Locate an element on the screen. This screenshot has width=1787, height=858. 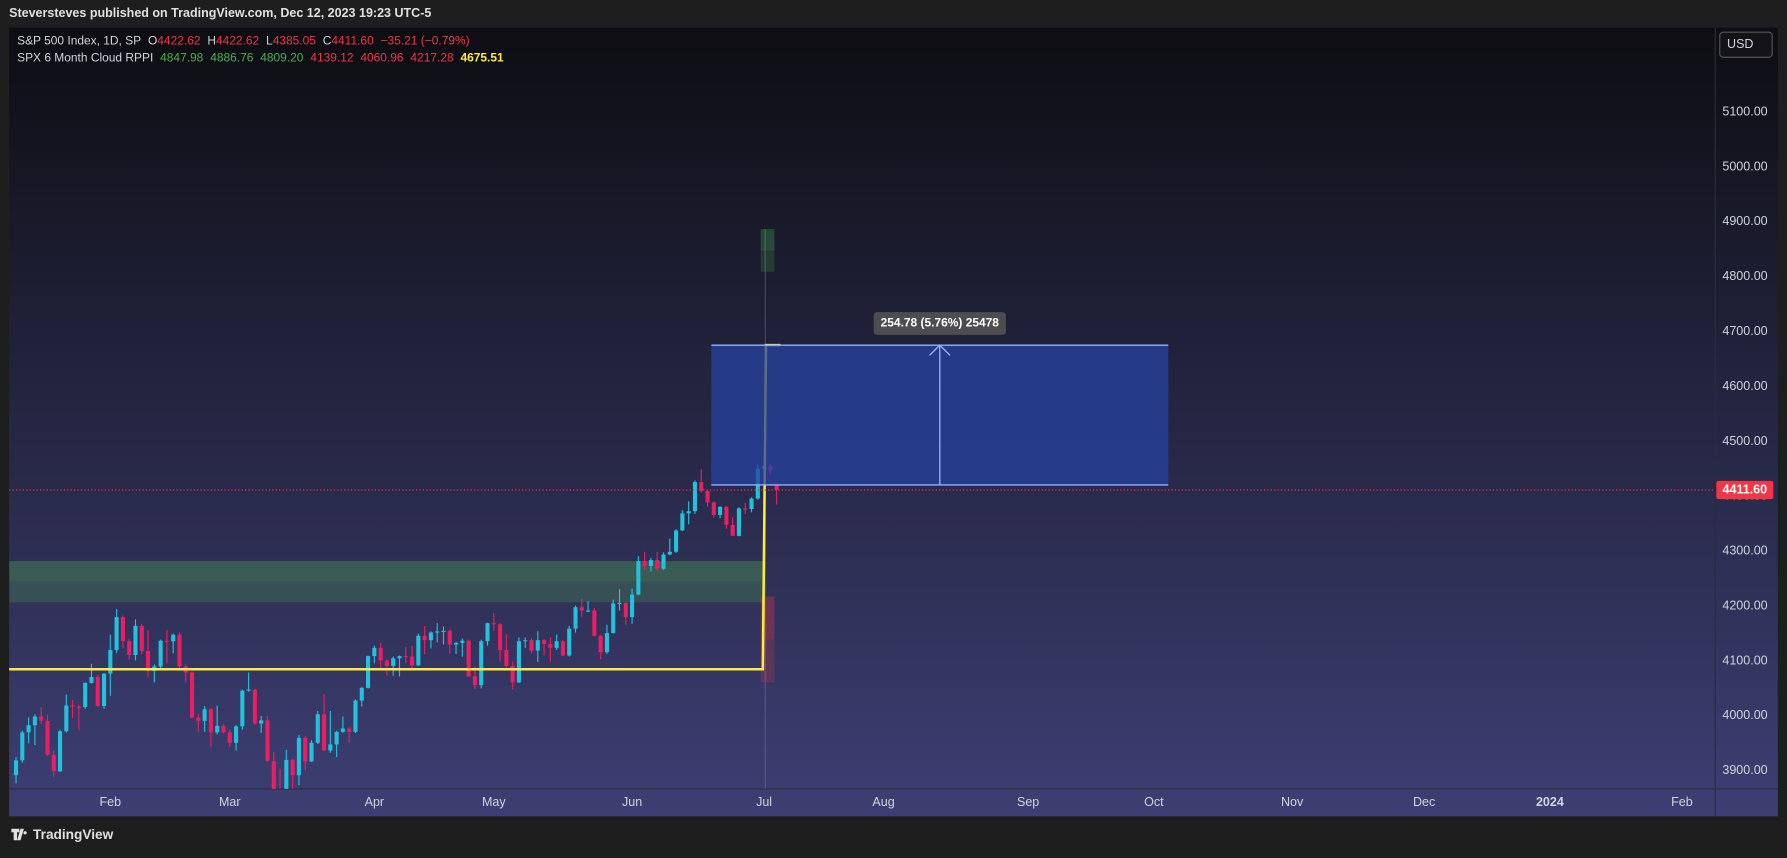
ohlc-value: 4411.60 is located at coordinates (352, 40).